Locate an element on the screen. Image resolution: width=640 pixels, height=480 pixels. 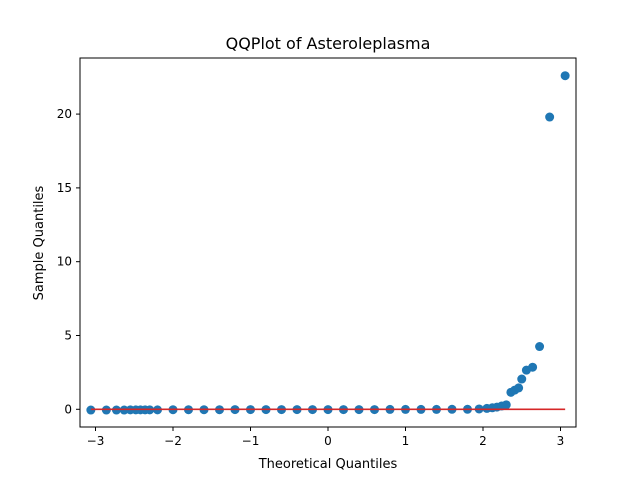
x-tick-label: −2 is located at coordinates (173, 441).